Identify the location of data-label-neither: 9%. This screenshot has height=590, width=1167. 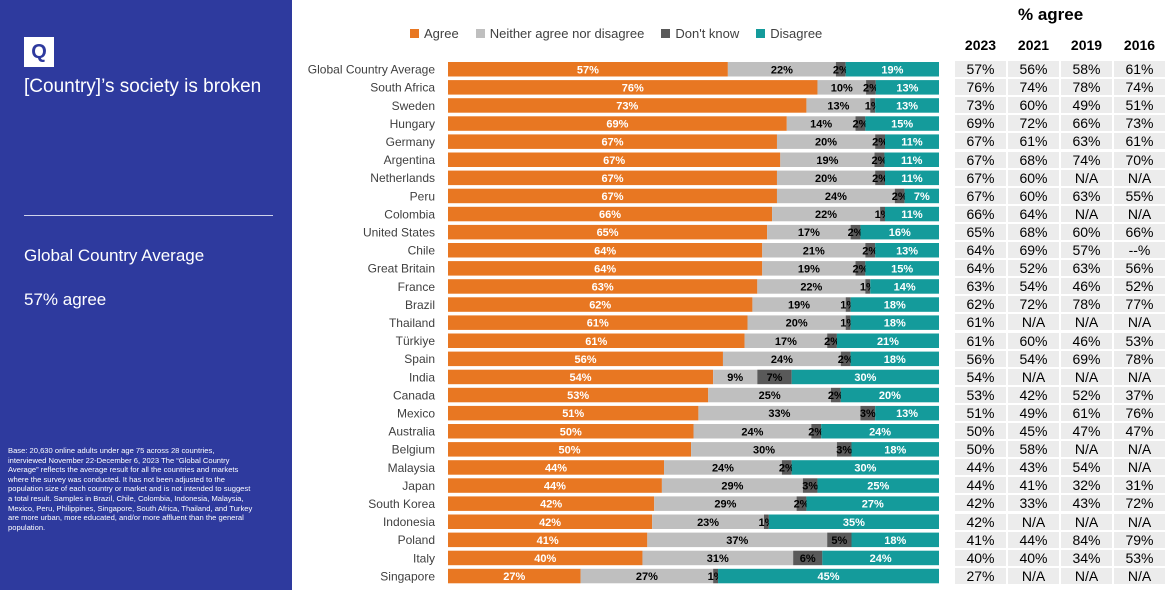
(735, 378).